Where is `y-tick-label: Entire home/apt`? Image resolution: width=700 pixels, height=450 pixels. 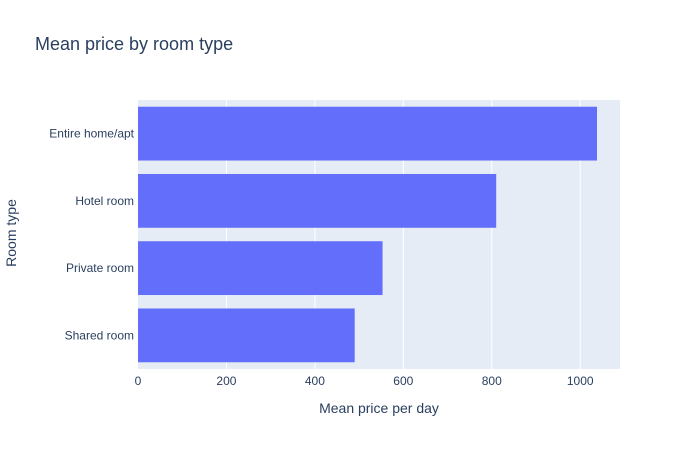
y-tick-label: Entire home/apt is located at coordinates (91, 134).